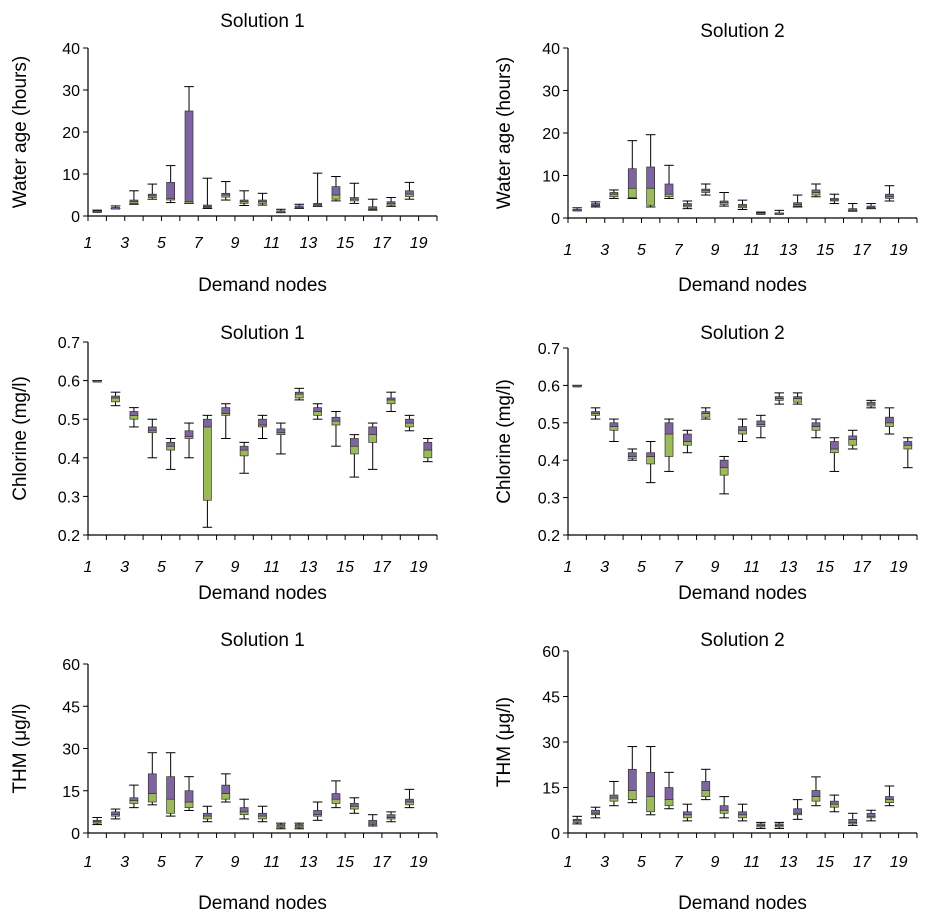 This screenshot has width=933, height=915. What do you see at coordinates (504, 742) in the screenshot?
I see `y-axis-label: THM (μg/l)` at bounding box center [504, 742].